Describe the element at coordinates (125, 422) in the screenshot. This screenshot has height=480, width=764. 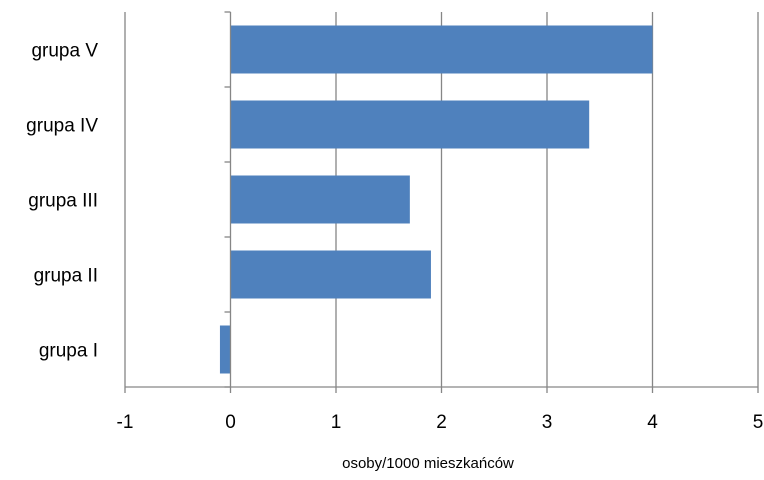
I see `x-tick-label: -1` at that location.